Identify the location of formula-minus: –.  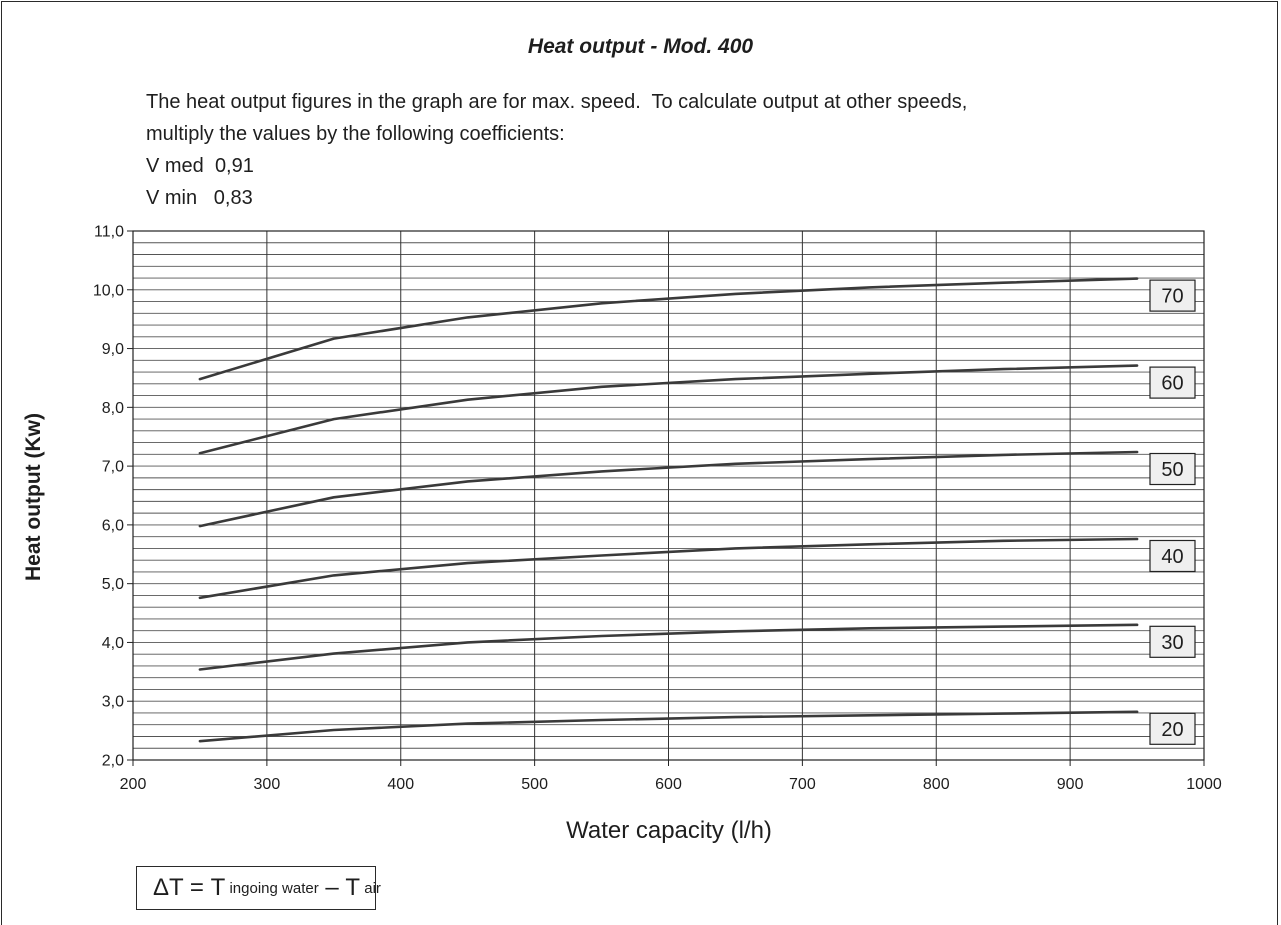
(332, 887).